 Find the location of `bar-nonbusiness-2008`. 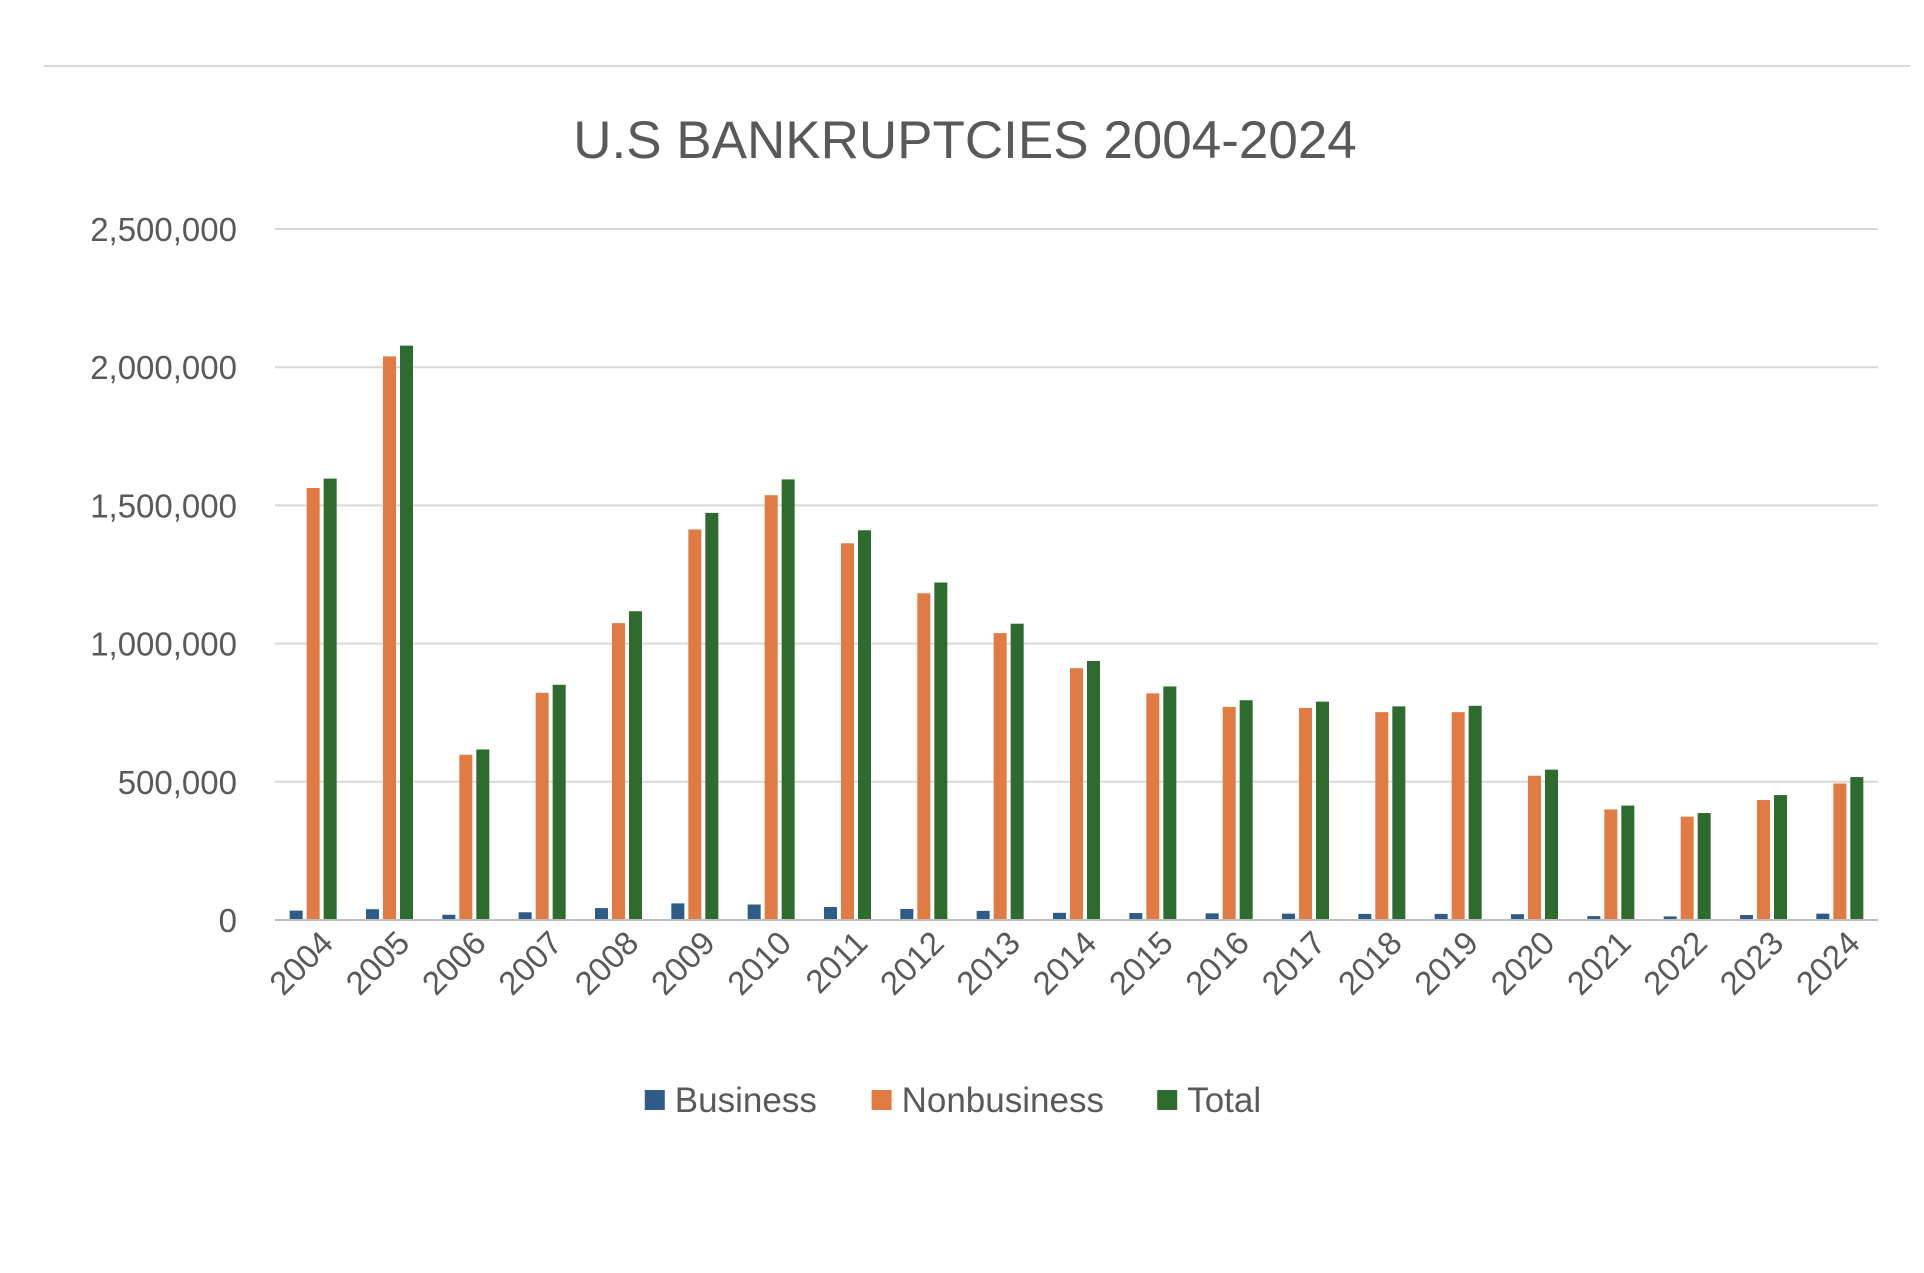

bar-nonbusiness-2008 is located at coordinates (618, 771).